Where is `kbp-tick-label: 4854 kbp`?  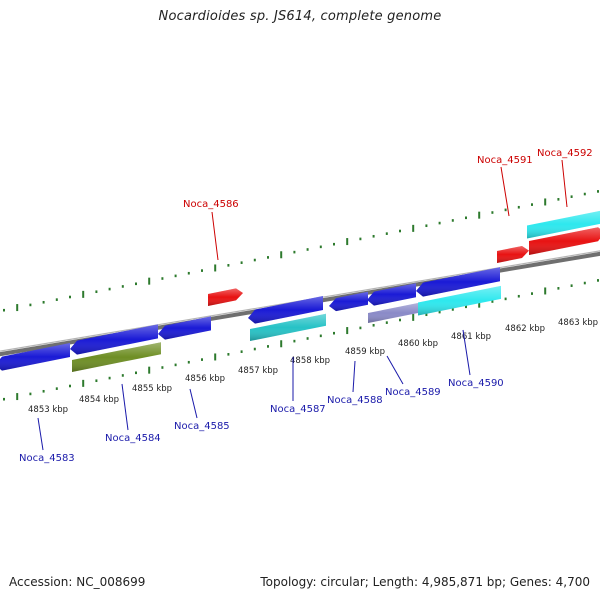 kbp-tick-label: 4854 kbp is located at coordinates (99, 400).